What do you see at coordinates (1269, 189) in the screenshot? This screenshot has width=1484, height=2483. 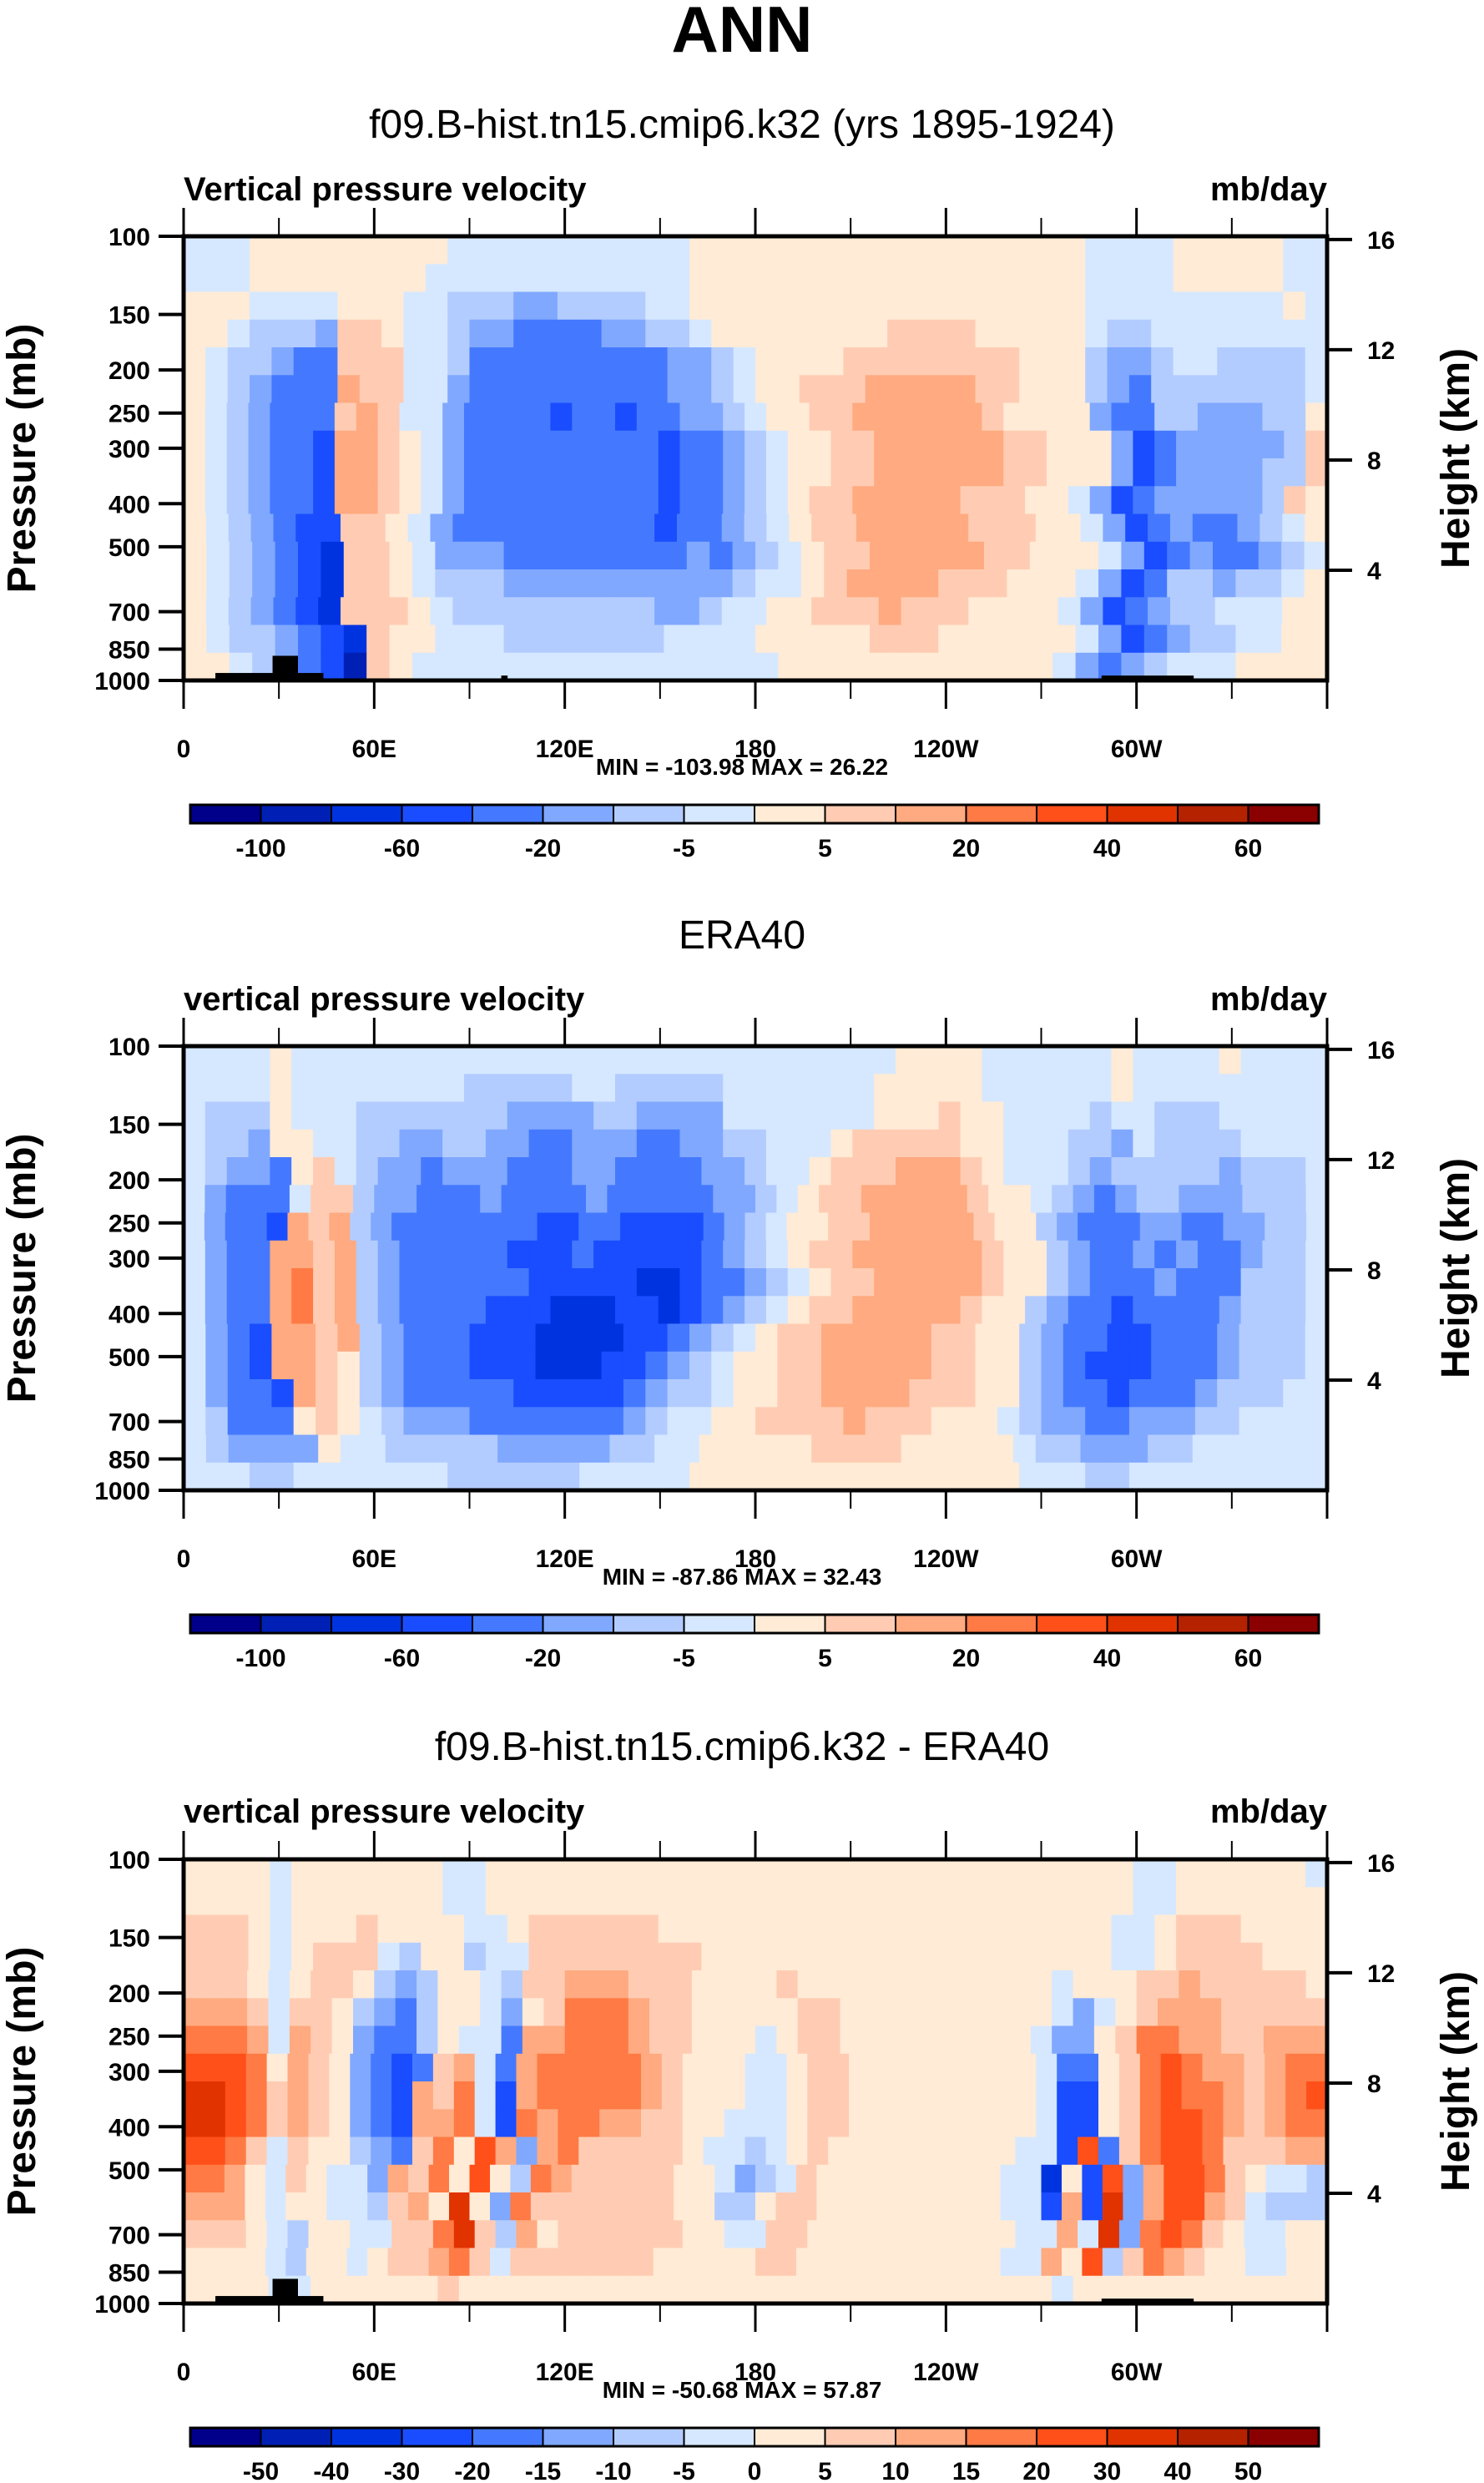 I see `units-string: mb/day` at bounding box center [1269, 189].